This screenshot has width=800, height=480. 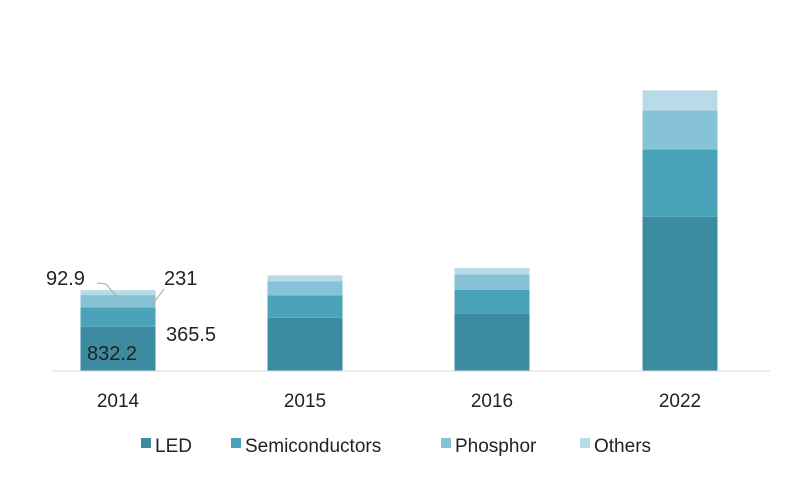 I want to click on x-tick-label: 2014, so click(x=118, y=401).